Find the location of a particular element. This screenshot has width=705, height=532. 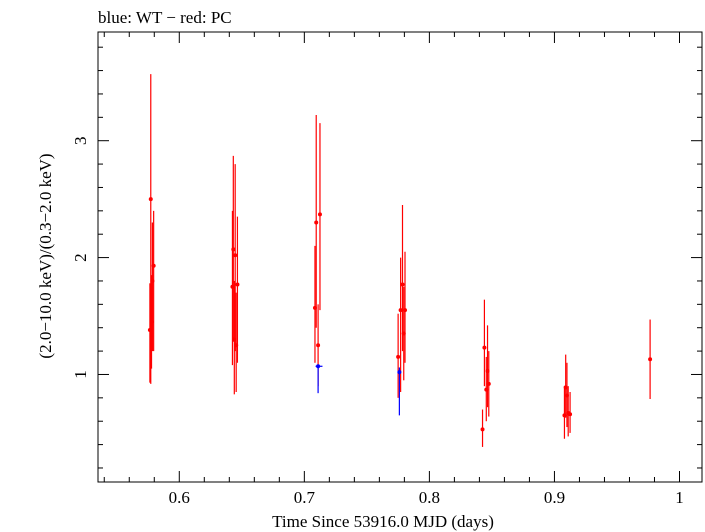

y-tick-label: 3 is located at coordinates (80, 140).